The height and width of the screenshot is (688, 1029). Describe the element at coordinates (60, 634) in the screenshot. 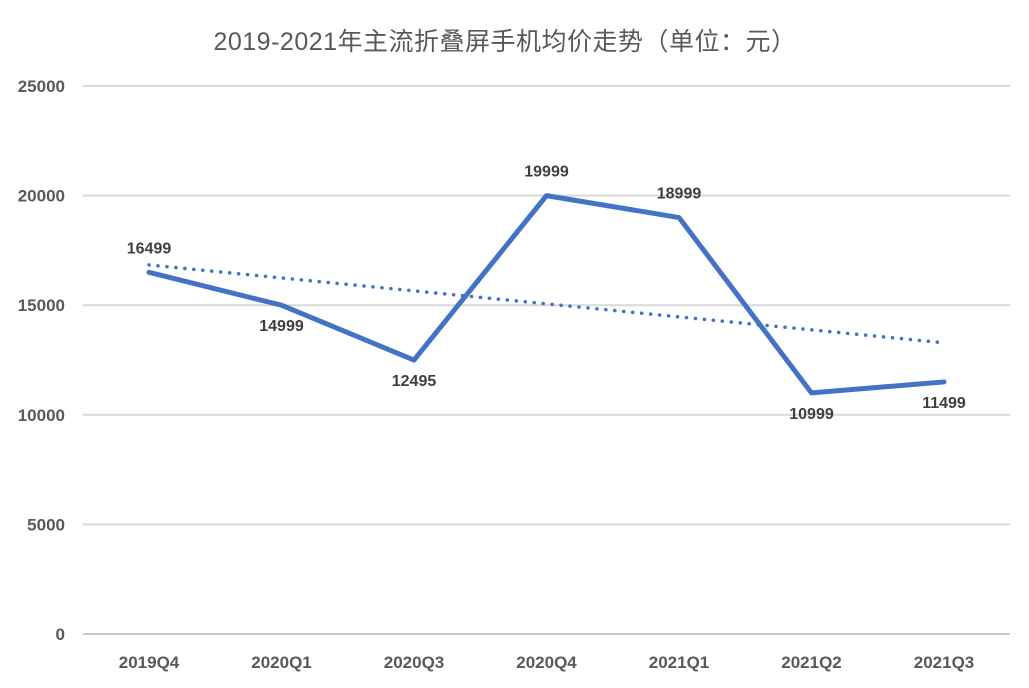

I see `y-tick-label: 0` at that location.